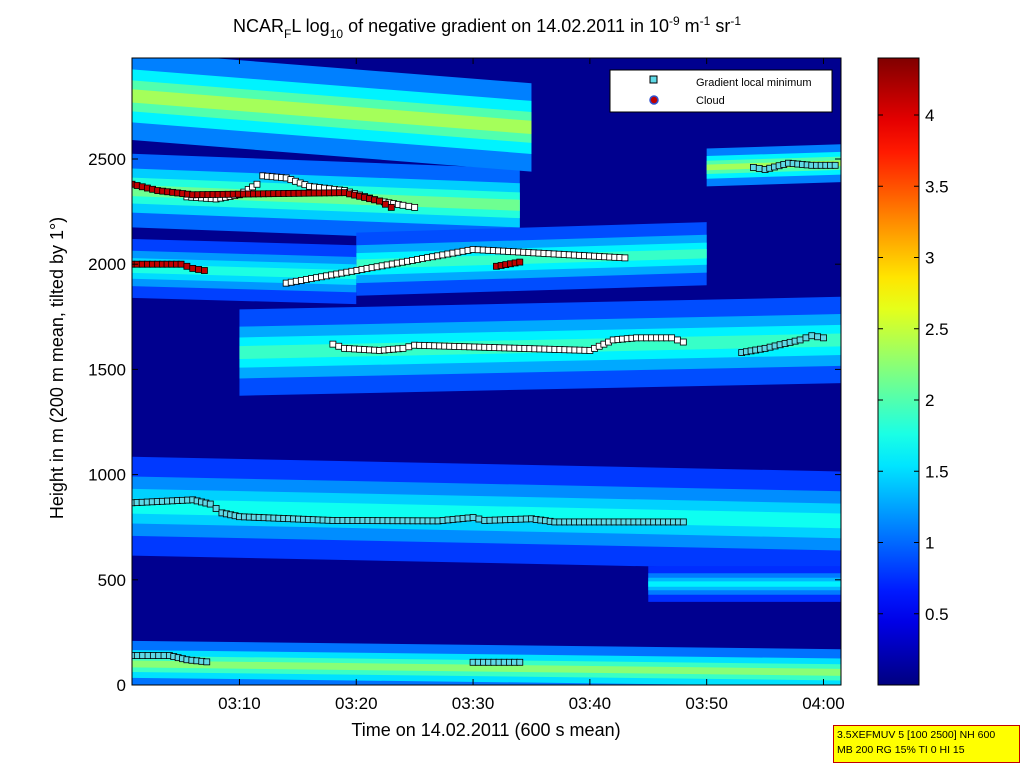 This screenshot has width=1023, height=767. Describe the element at coordinates (929, 115) in the screenshot. I see `colorbar-tick-label: 4` at that location.